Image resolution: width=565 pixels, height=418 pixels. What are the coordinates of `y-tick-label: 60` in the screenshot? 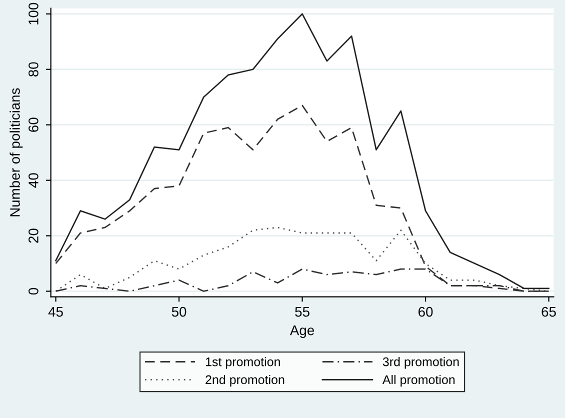 It's located at (33, 125).